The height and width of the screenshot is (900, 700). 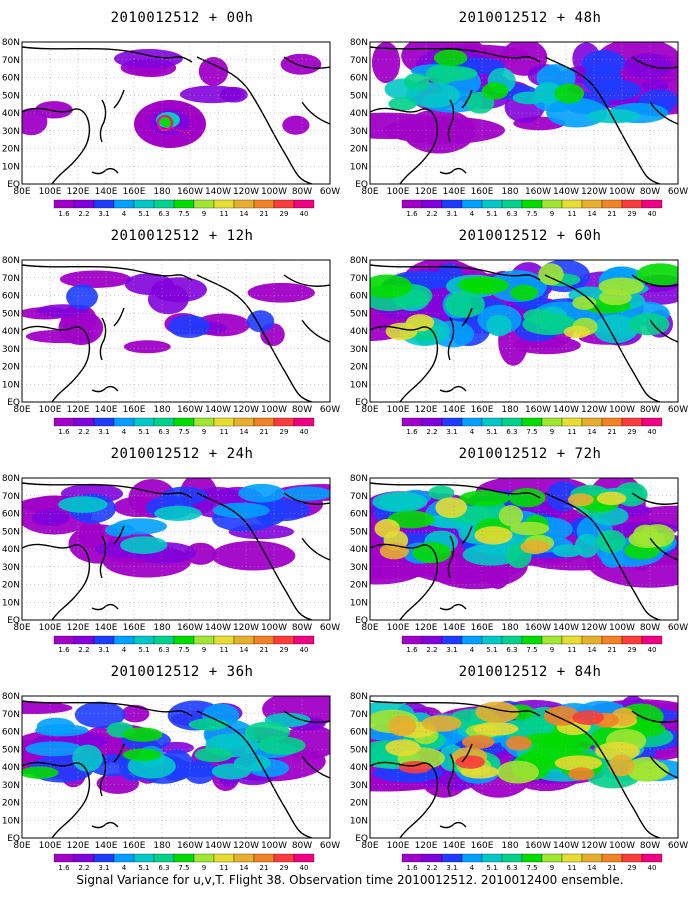 I want to click on lon-tick-label: 100W, so click(x=274, y=846).